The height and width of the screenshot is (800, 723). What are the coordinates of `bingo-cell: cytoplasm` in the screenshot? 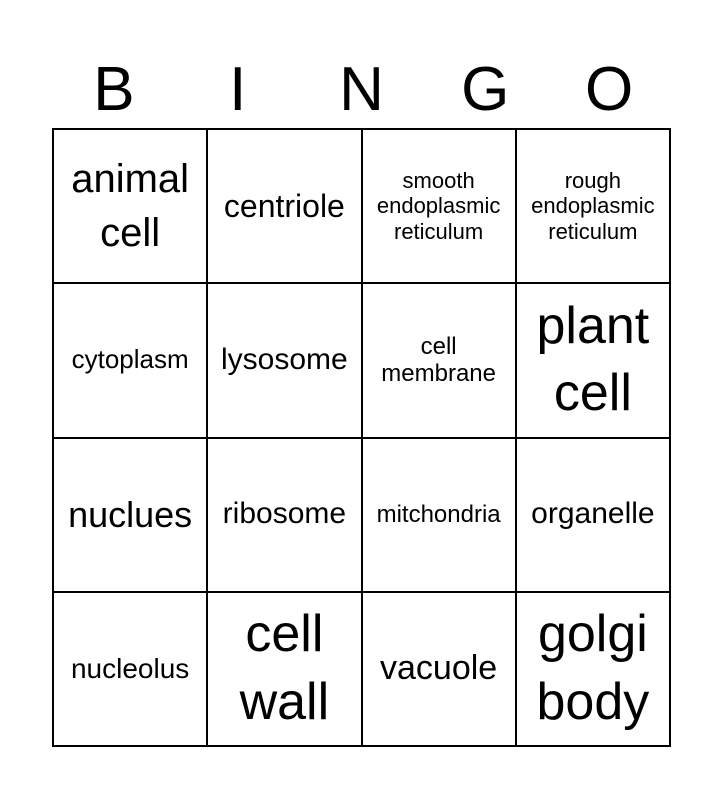 It's located at (130, 360).